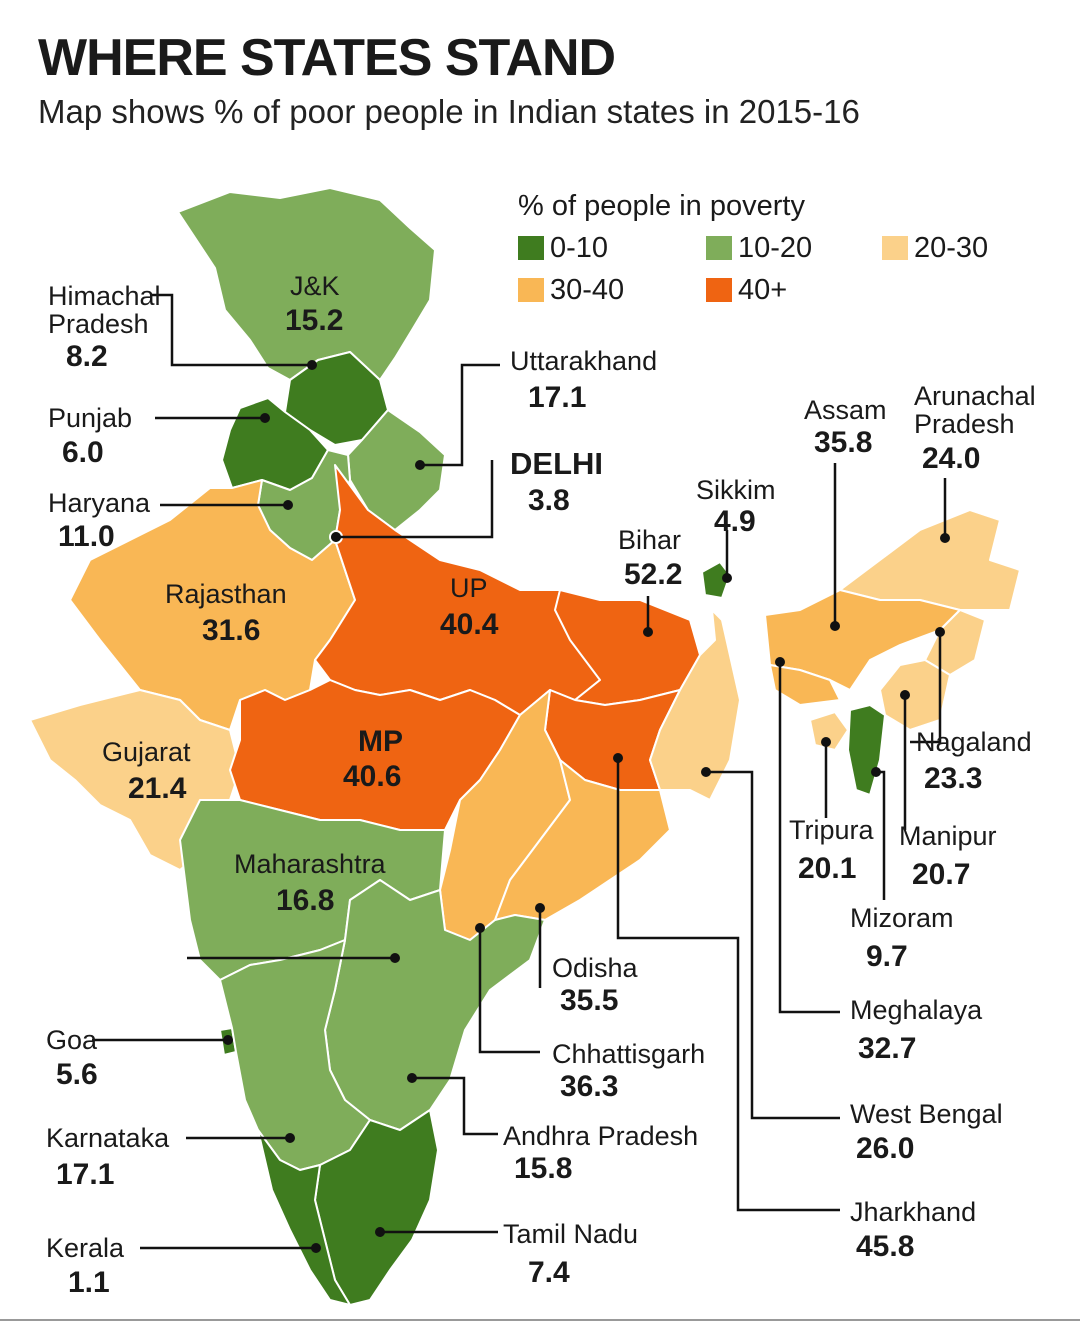 This screenshot has width=1080, height=1321. Describe the element at coordinates (310, 864) in the screenshot. I see `state-name-maharashtra: Maharashtra` at that location.